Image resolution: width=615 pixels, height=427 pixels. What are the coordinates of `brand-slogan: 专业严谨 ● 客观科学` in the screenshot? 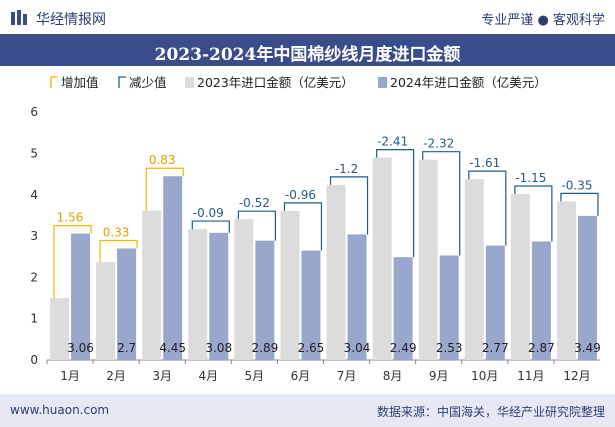 It's located at (543, 20).